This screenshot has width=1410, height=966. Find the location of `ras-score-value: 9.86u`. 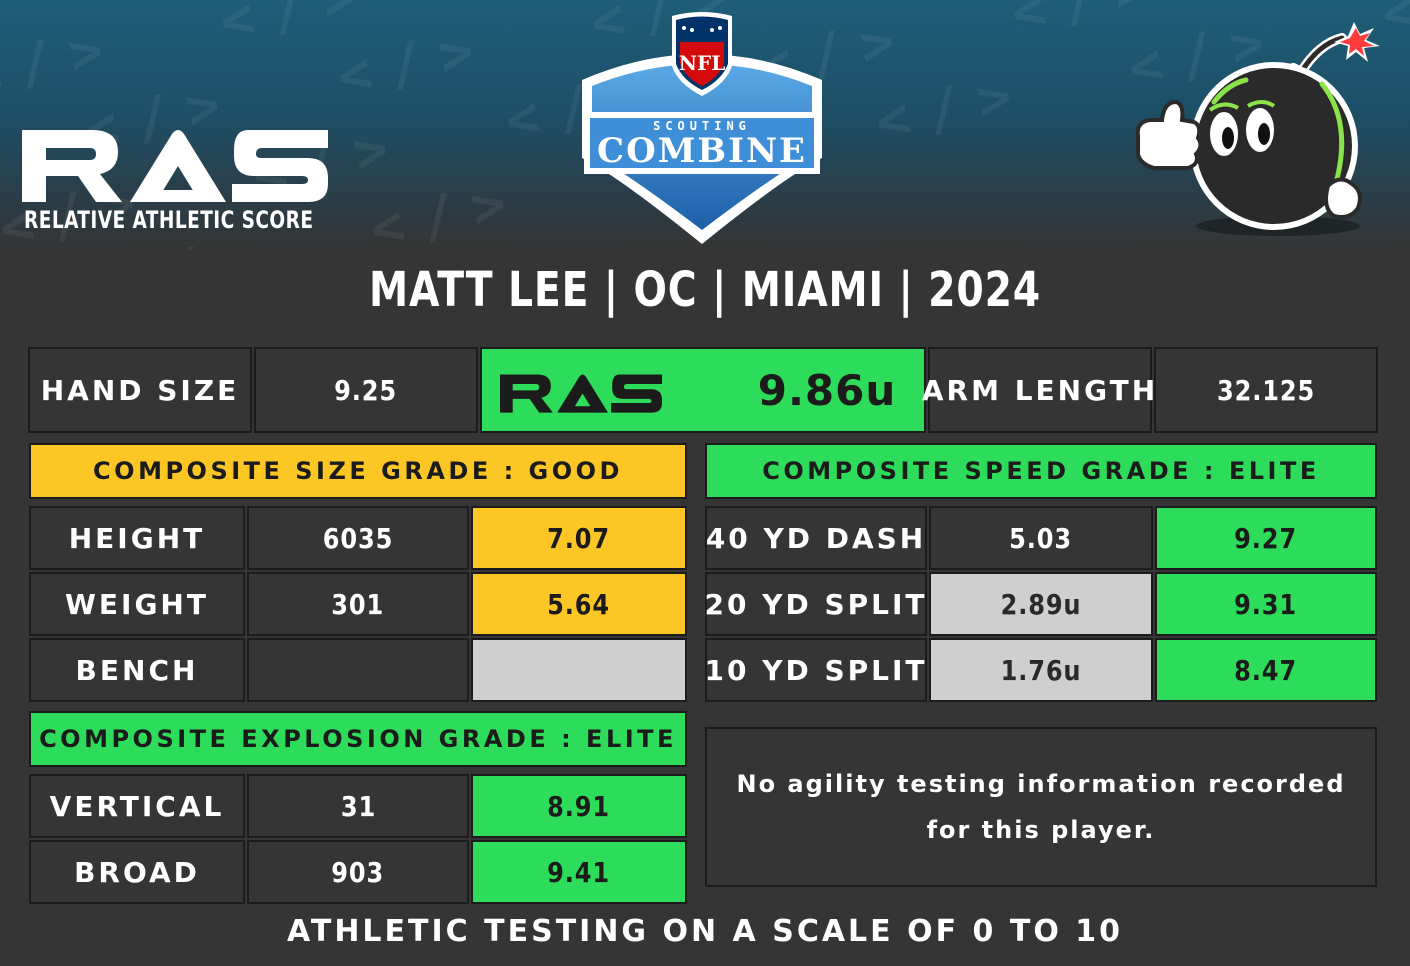

ras-score-value: 9.86u is located at coordinates (827, 390).